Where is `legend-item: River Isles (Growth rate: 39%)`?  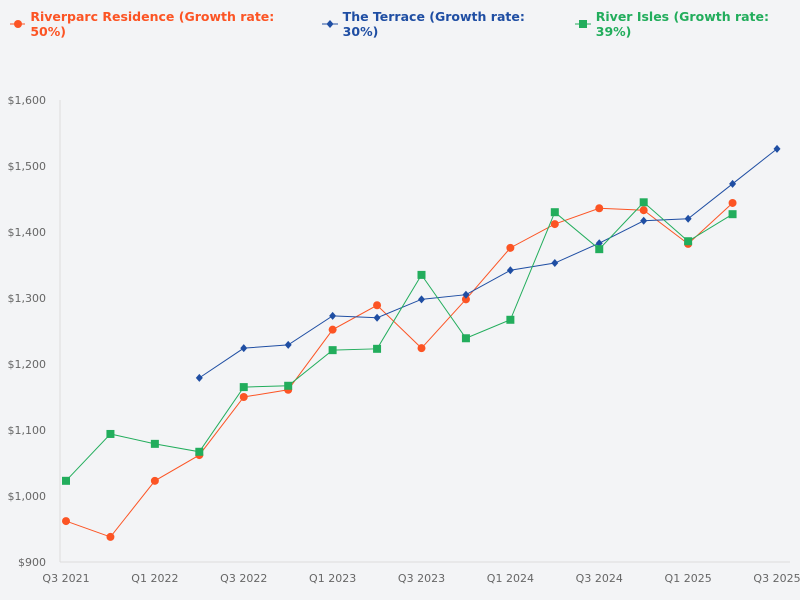
legend-item: River Isles (Growth rate: 39%) is located at coordinates (687, 24).